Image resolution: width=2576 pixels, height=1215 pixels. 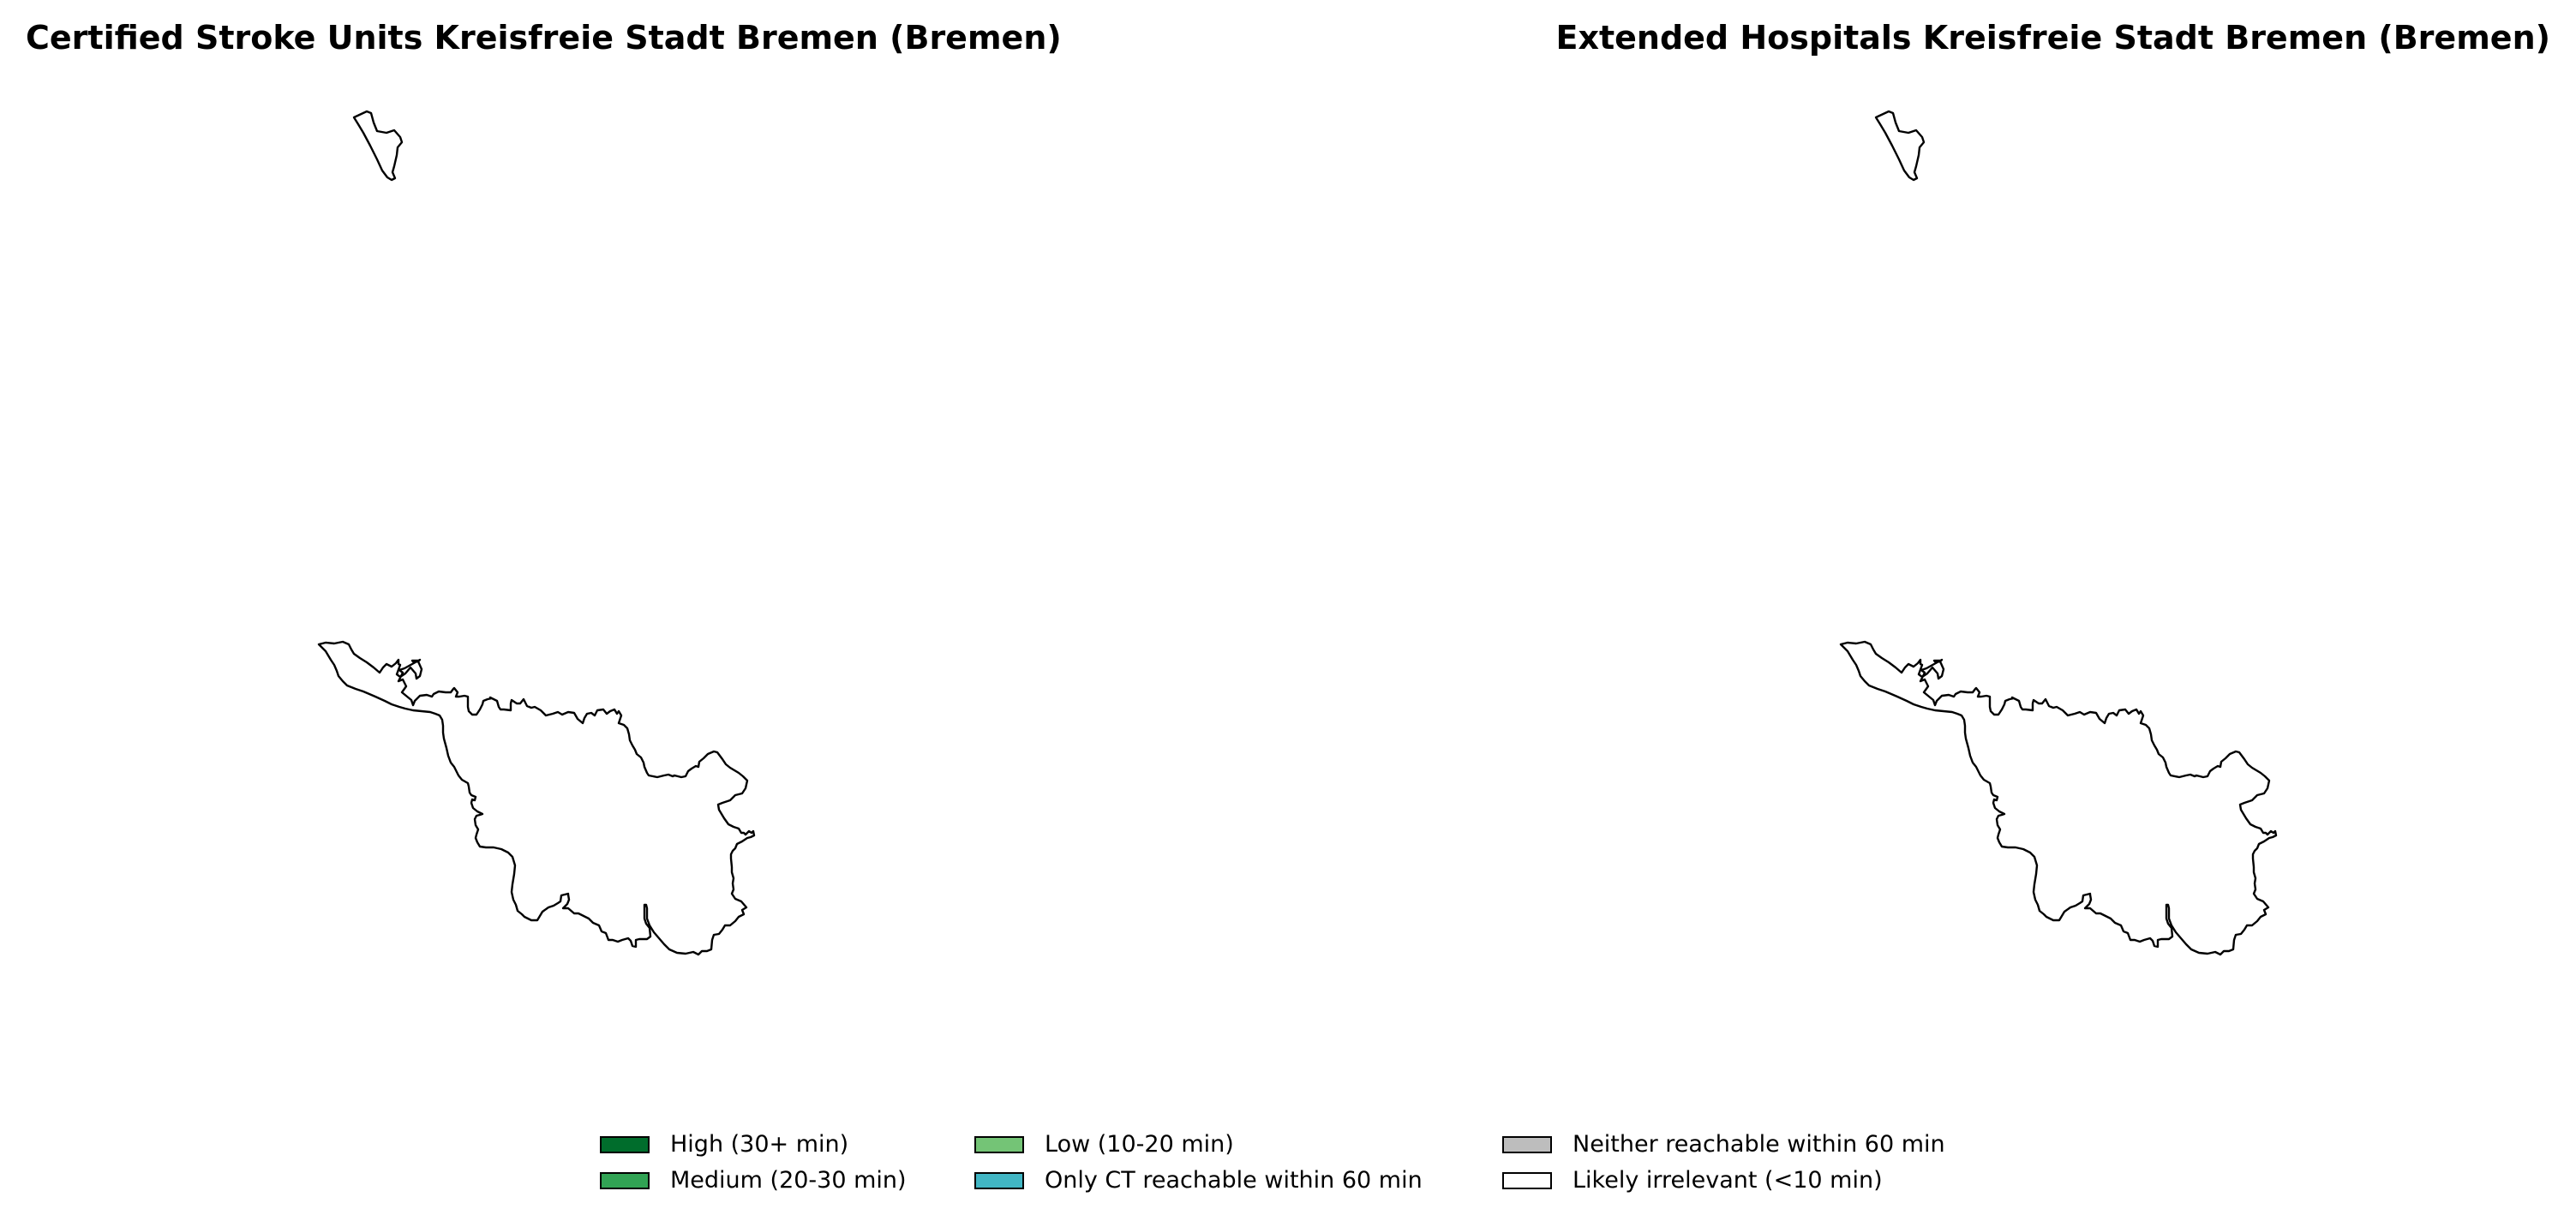 What do you see at coordinates (1527, 1144) in the screenshot?
I see `legend-swatch-neither` at bounding box center [1527, 1144].